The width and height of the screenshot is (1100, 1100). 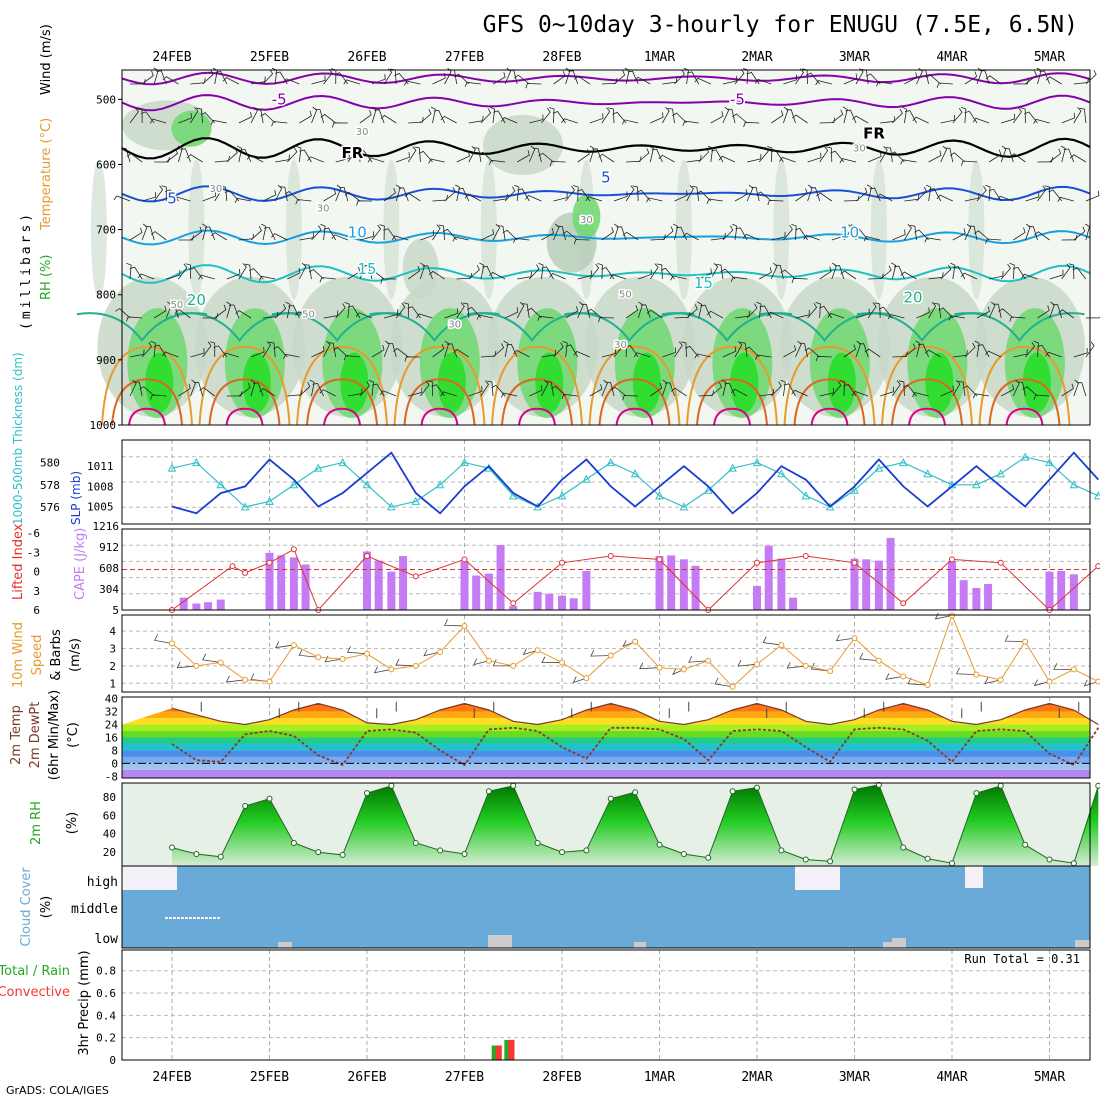 What do you see at coordinates (606, 737) in the screenshot?
I see `panel-frame-temp` at bounding box center [606, 737].